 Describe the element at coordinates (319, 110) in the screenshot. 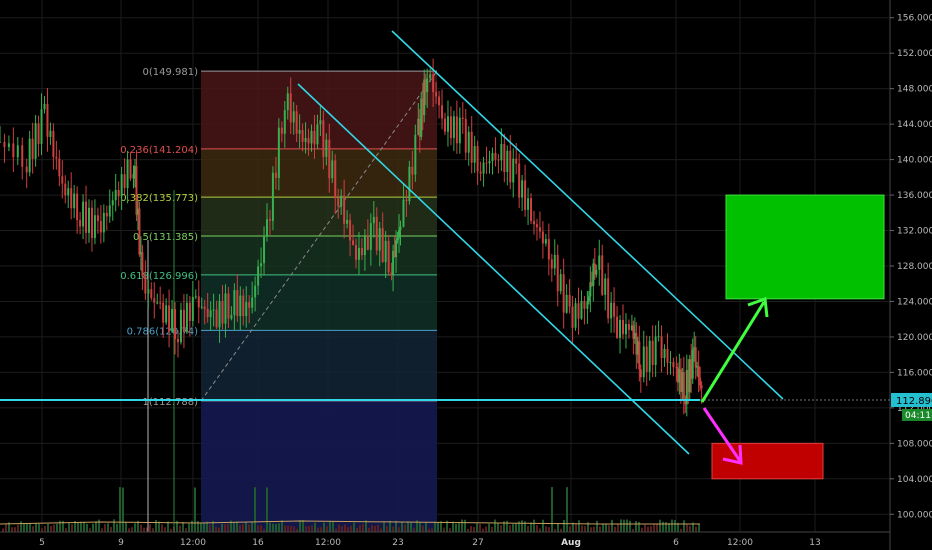

I see `fib-zone` at that location.